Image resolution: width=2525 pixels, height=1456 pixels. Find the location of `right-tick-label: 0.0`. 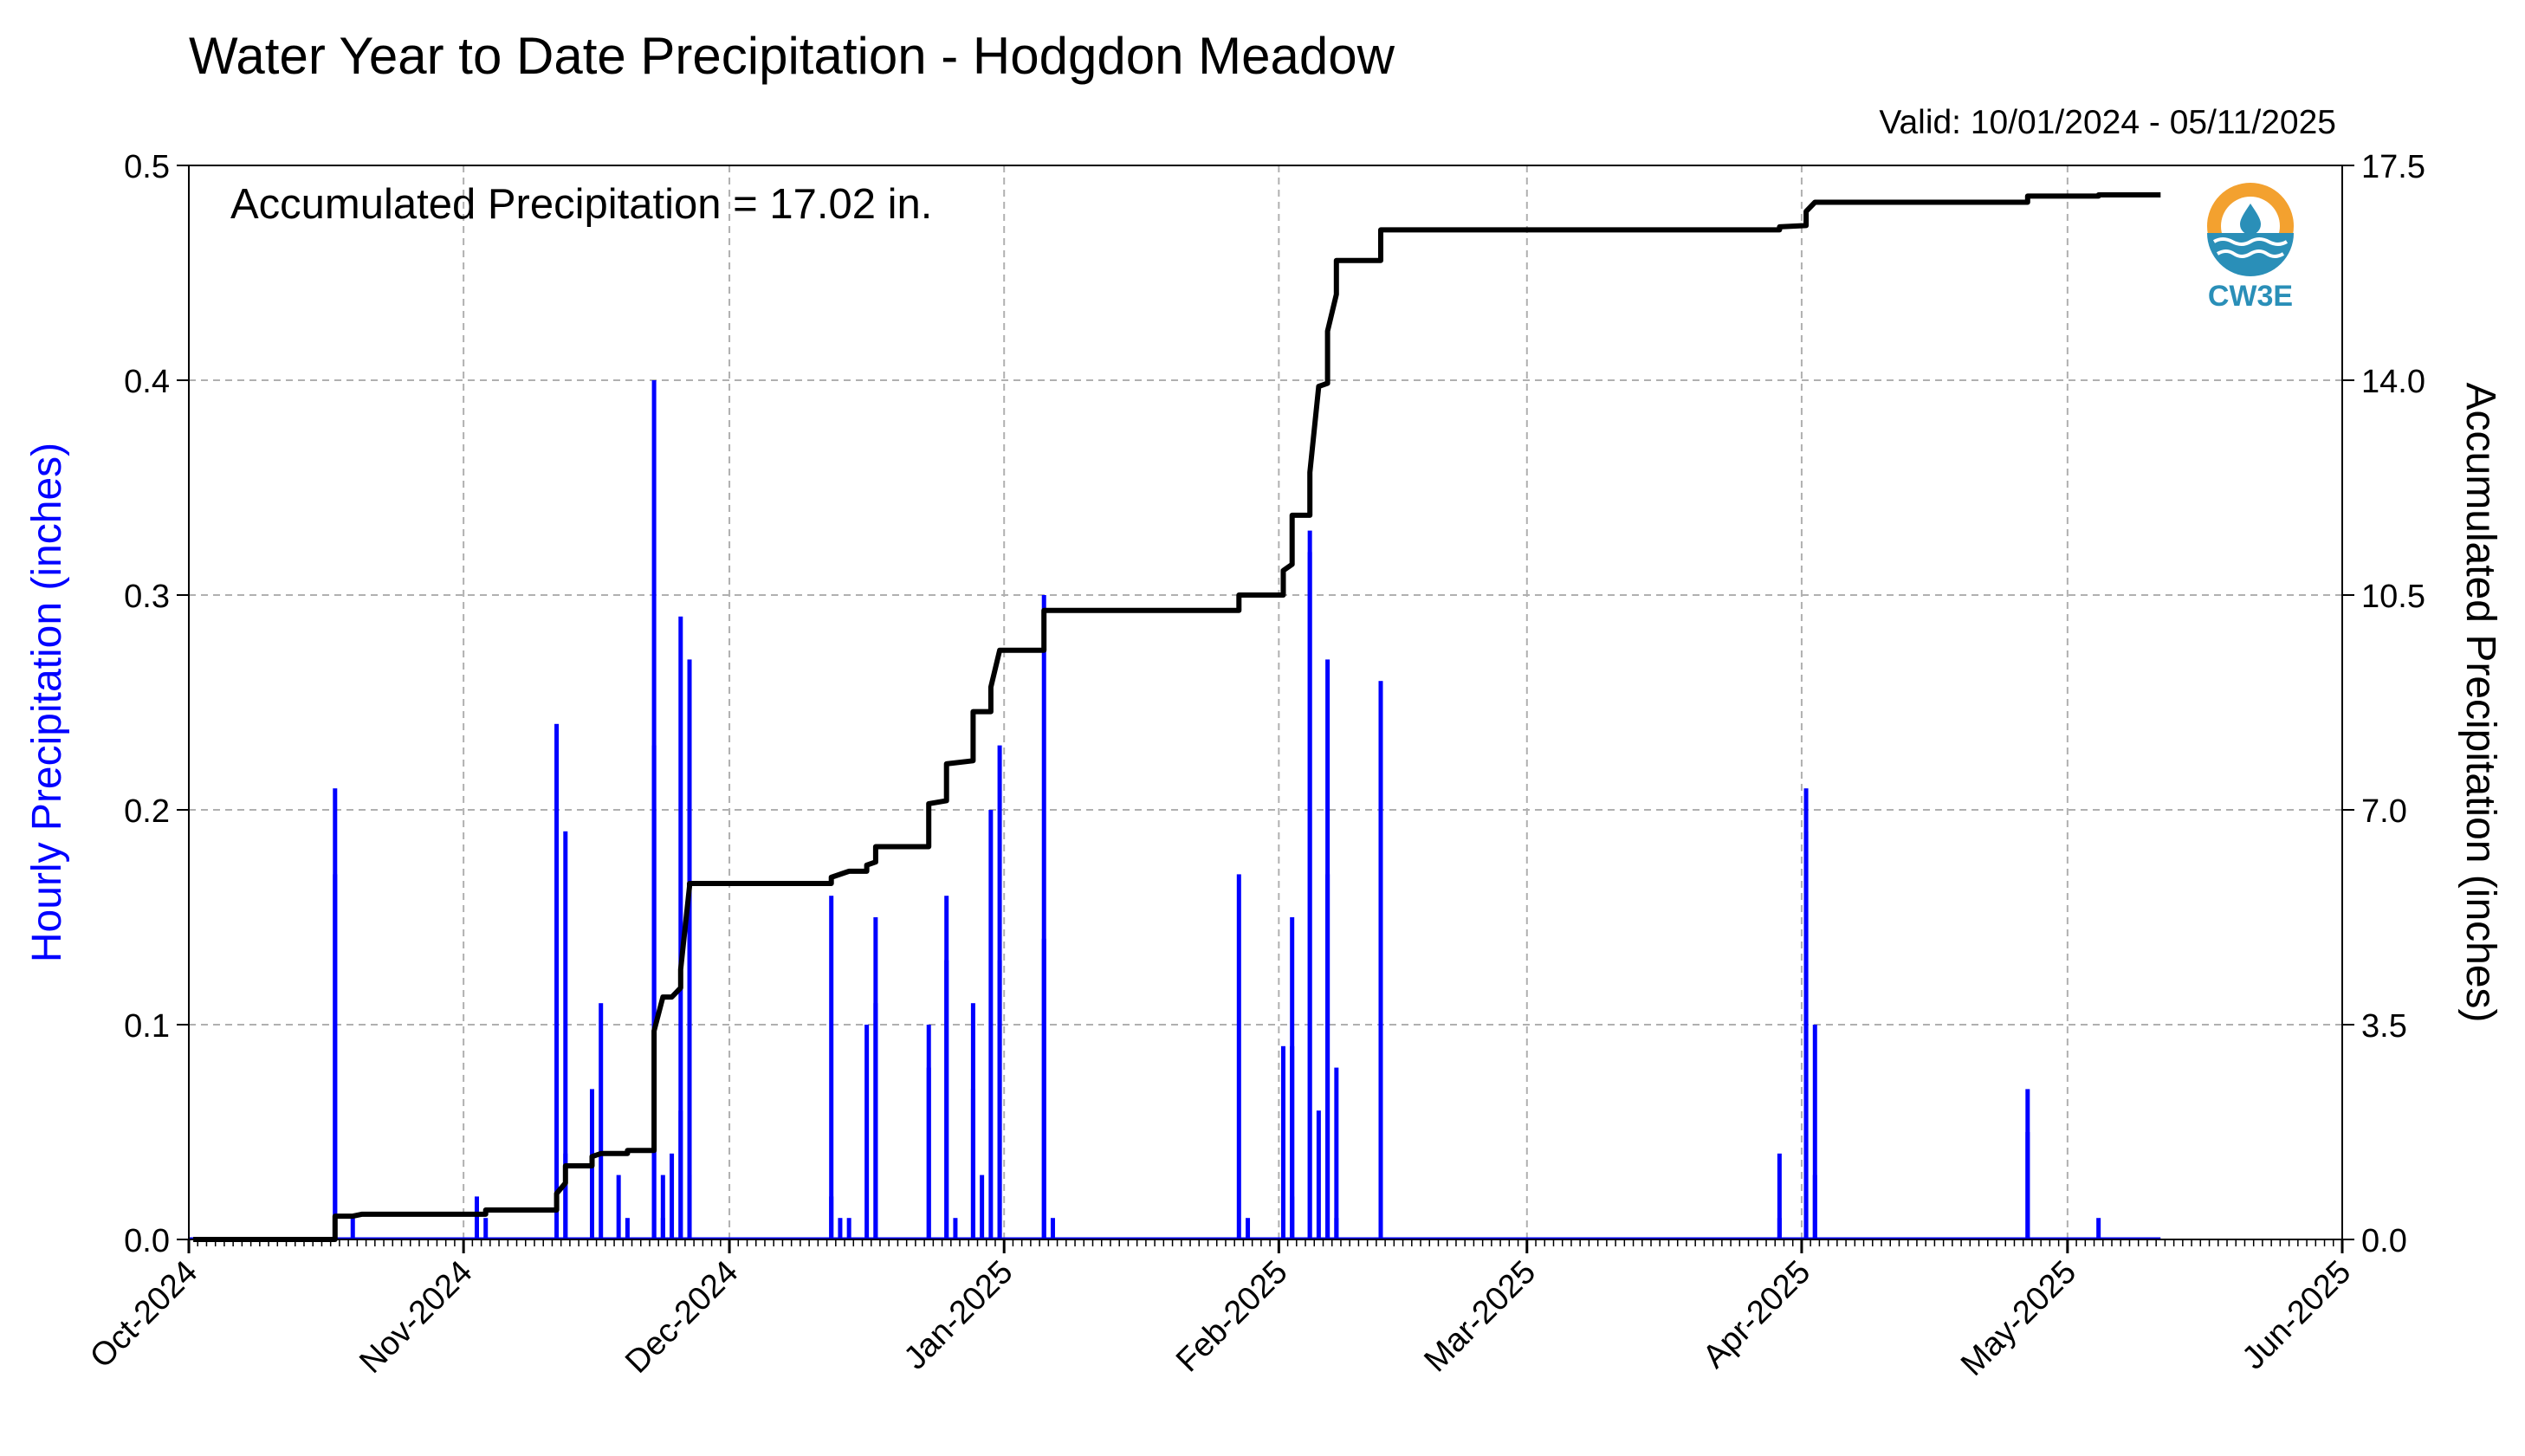

right-tick-label: 0.0 is located at coordinates (2384, 1241).